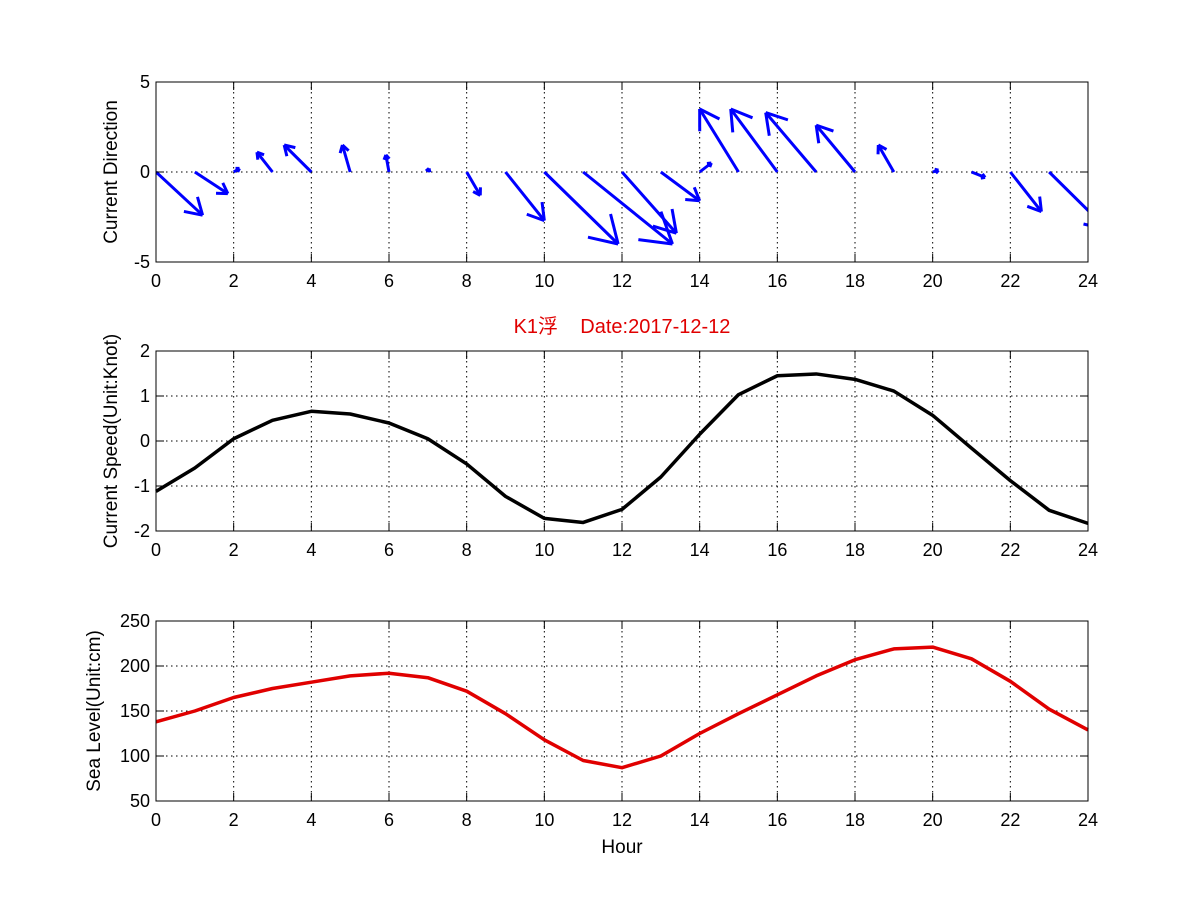 This screenshot has height=901, width=1201. I want to click on sea-level-ytick-label: 100, so click(135, 756).